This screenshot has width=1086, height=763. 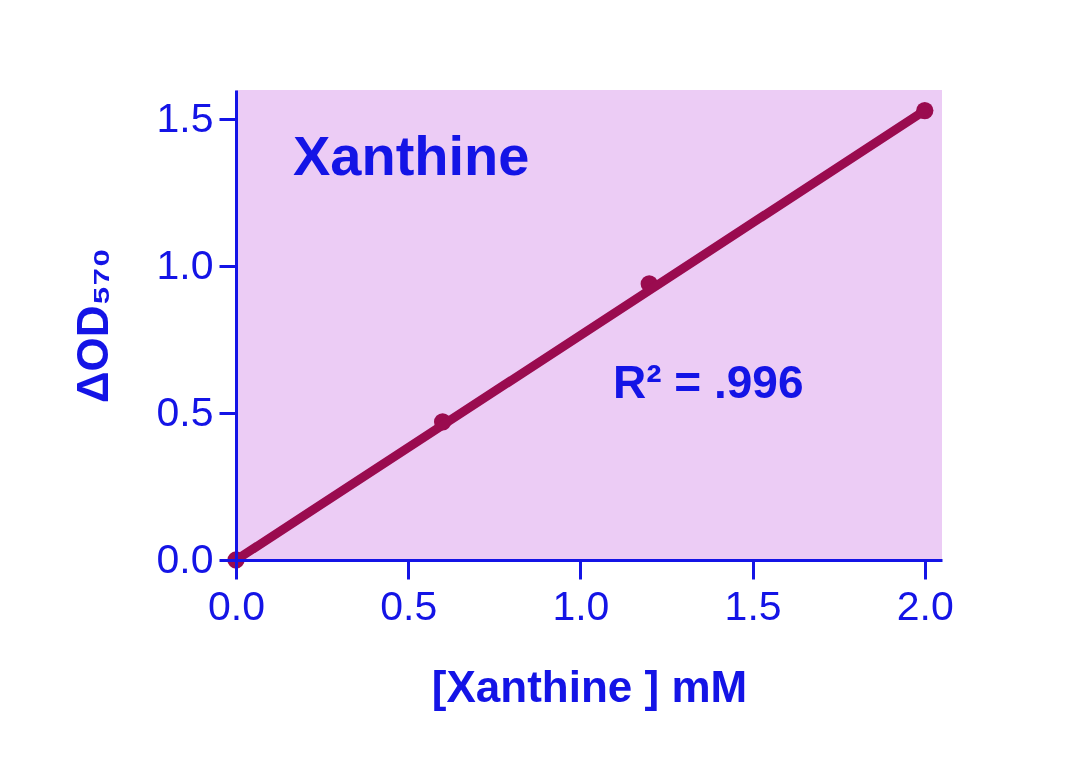 I want to click on y-tick-label: 0.0, so click(x=185, y=558).